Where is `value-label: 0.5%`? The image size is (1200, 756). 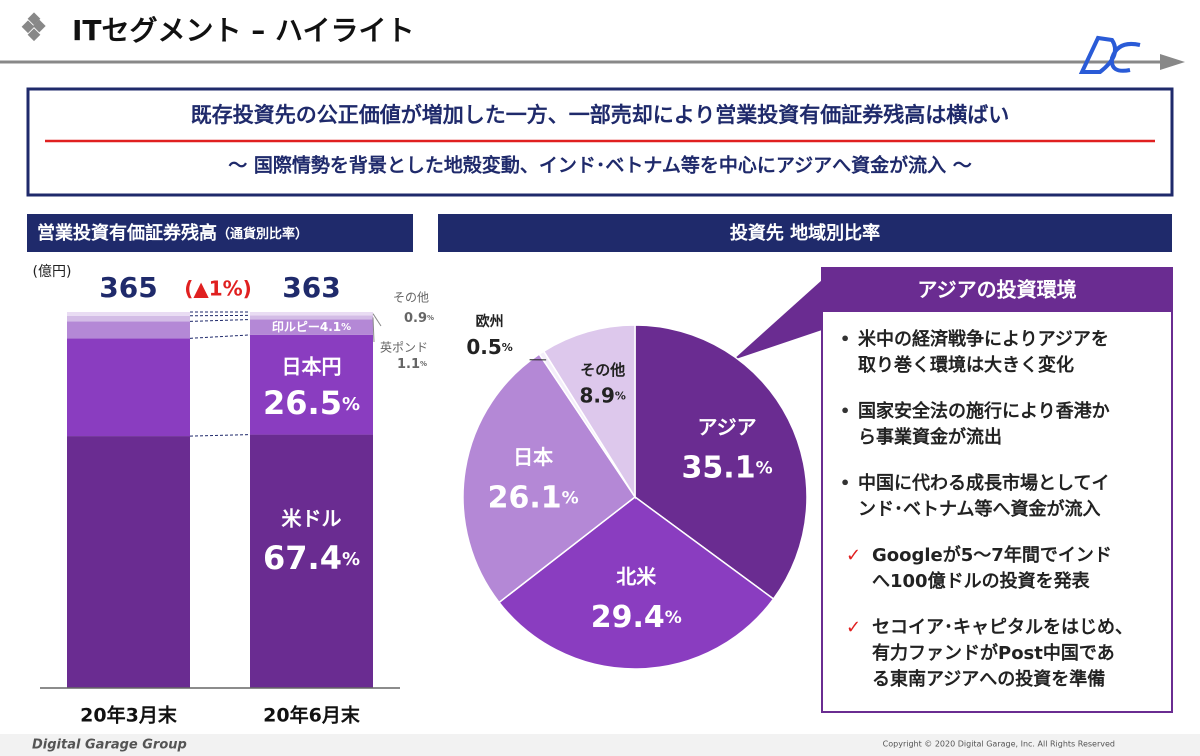
value-label: 0.5% is located at coordinates (489, 346).